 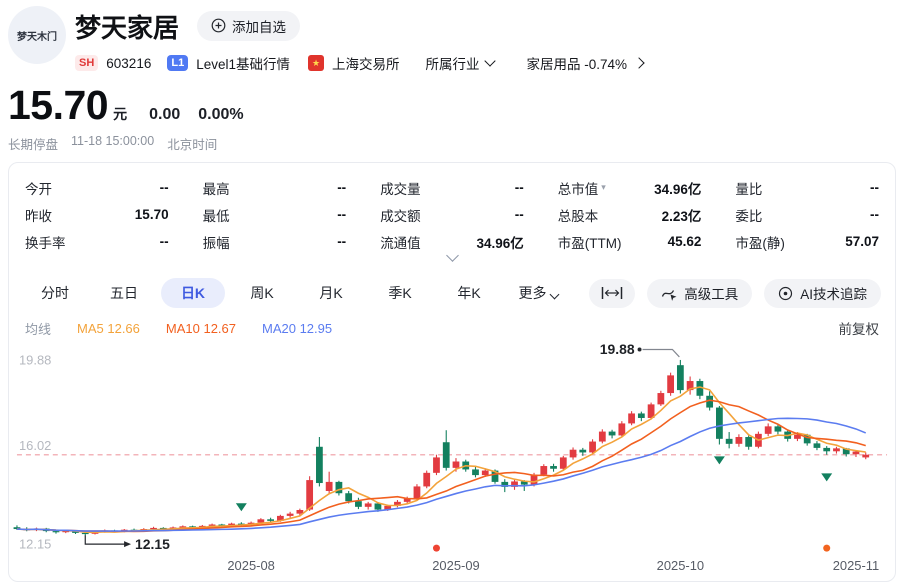 I want to click on ai-tracking-button: AI技术追踪, so click(x=822, y=293).